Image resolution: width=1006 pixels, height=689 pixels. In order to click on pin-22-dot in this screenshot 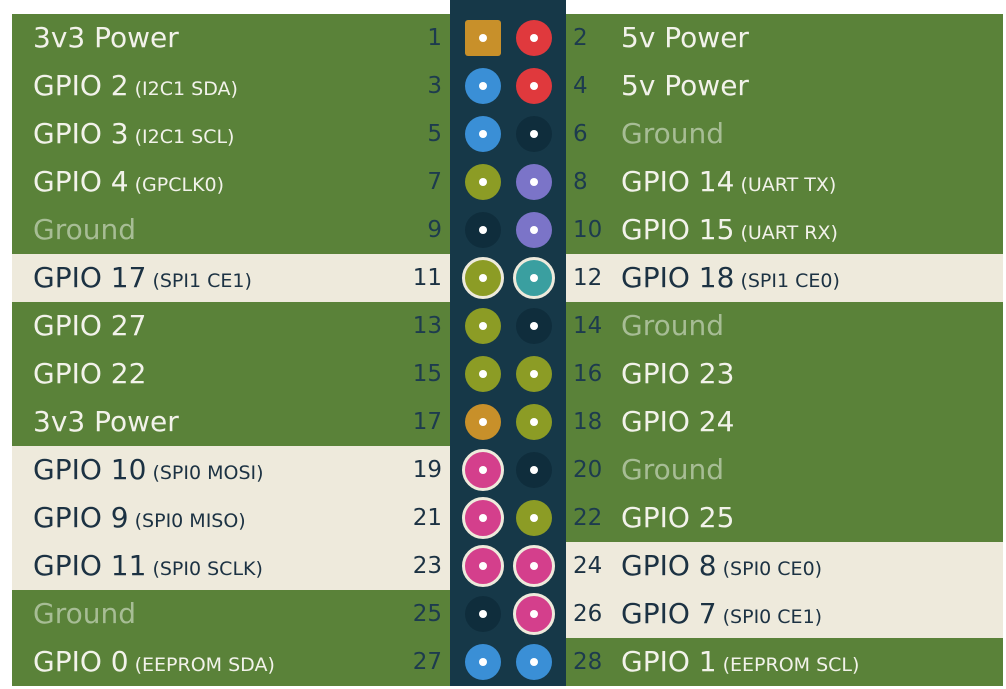, I will do `click(534, 518)`.